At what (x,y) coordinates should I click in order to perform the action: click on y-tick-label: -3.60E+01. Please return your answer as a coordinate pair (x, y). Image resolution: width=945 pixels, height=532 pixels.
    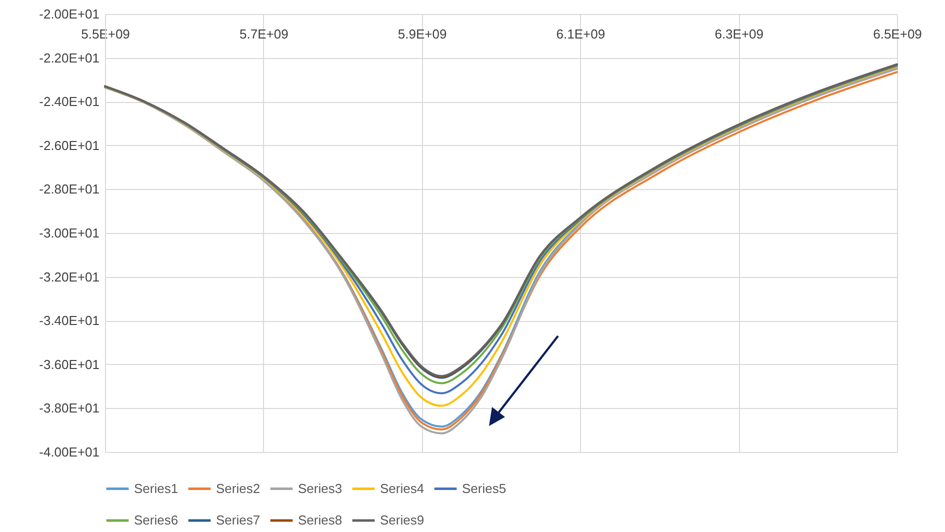
    Looking at the image, I should click on (69, 364).